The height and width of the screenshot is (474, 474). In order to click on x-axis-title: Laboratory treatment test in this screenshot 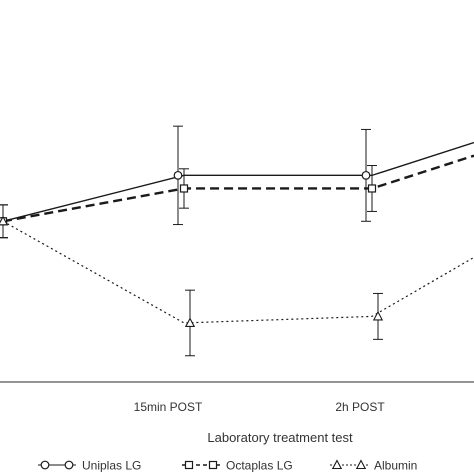, I will do `click(280, 437)`.